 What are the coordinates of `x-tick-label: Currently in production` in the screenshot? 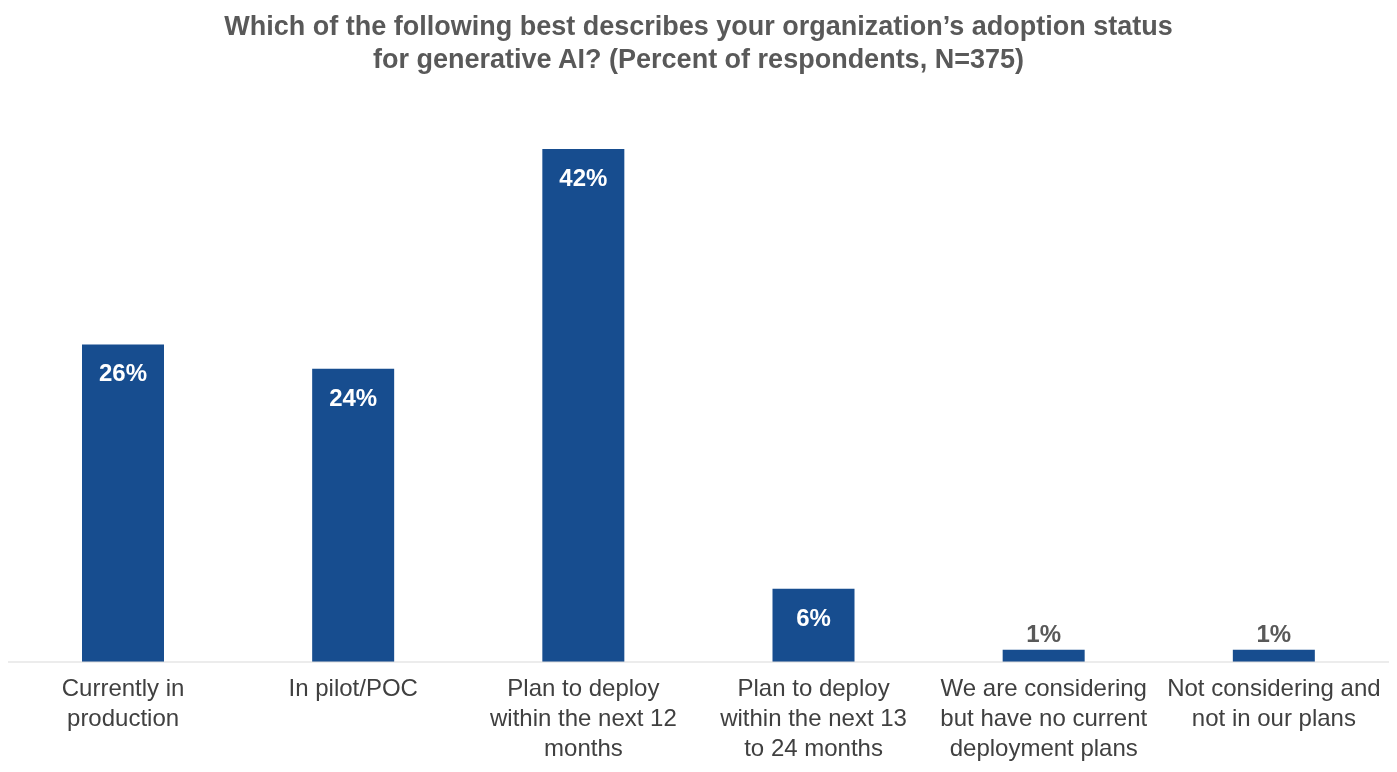 It's located at (123, 702).